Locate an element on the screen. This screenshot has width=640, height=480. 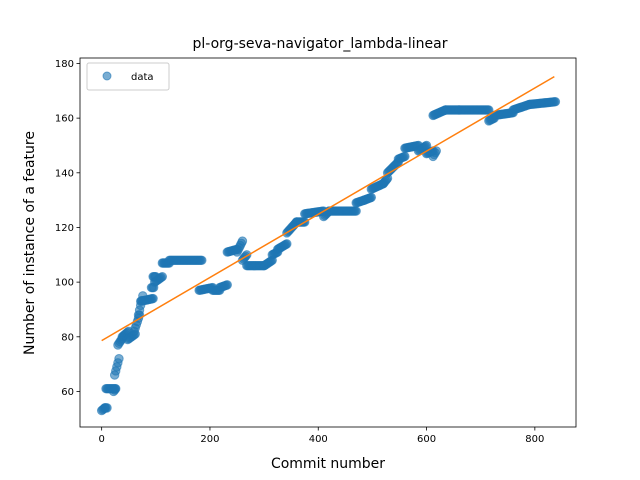
y-tick-label: 60 is located at coordinates (67, 392).